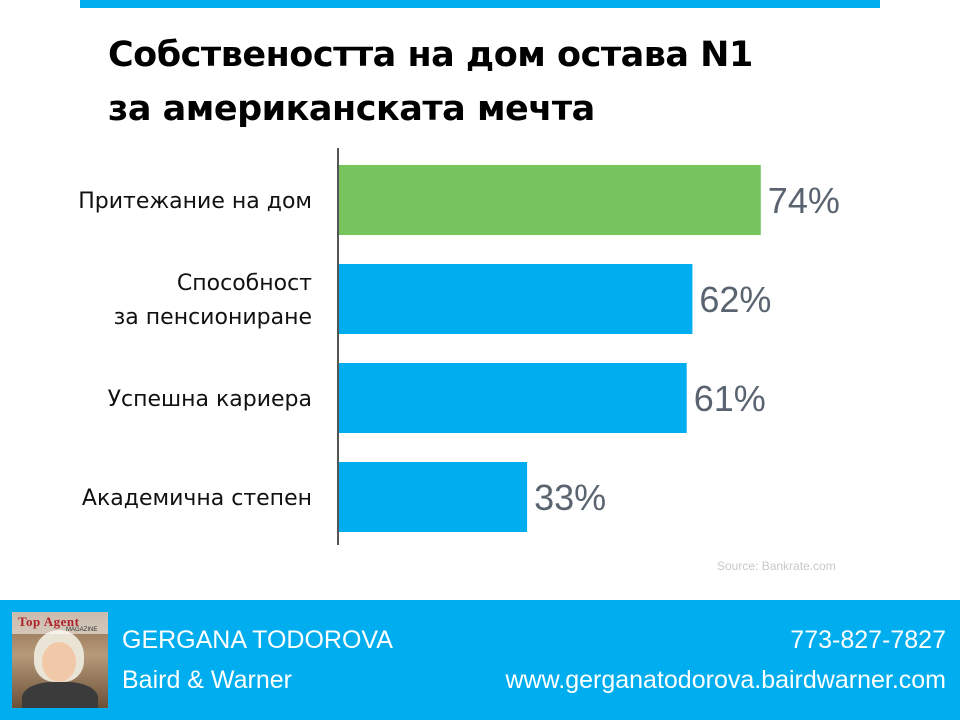 This screenshot has width=960, height=720. I want to click on magazine-logo, so click(60, 623).